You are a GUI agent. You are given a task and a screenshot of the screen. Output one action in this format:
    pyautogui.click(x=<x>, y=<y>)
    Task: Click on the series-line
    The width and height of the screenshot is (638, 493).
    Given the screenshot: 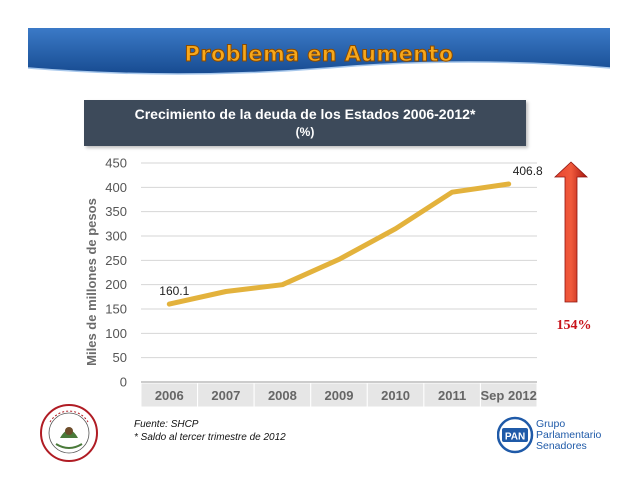 What is the action you would take?
    pyautogui.click(x=339, y=244)
    